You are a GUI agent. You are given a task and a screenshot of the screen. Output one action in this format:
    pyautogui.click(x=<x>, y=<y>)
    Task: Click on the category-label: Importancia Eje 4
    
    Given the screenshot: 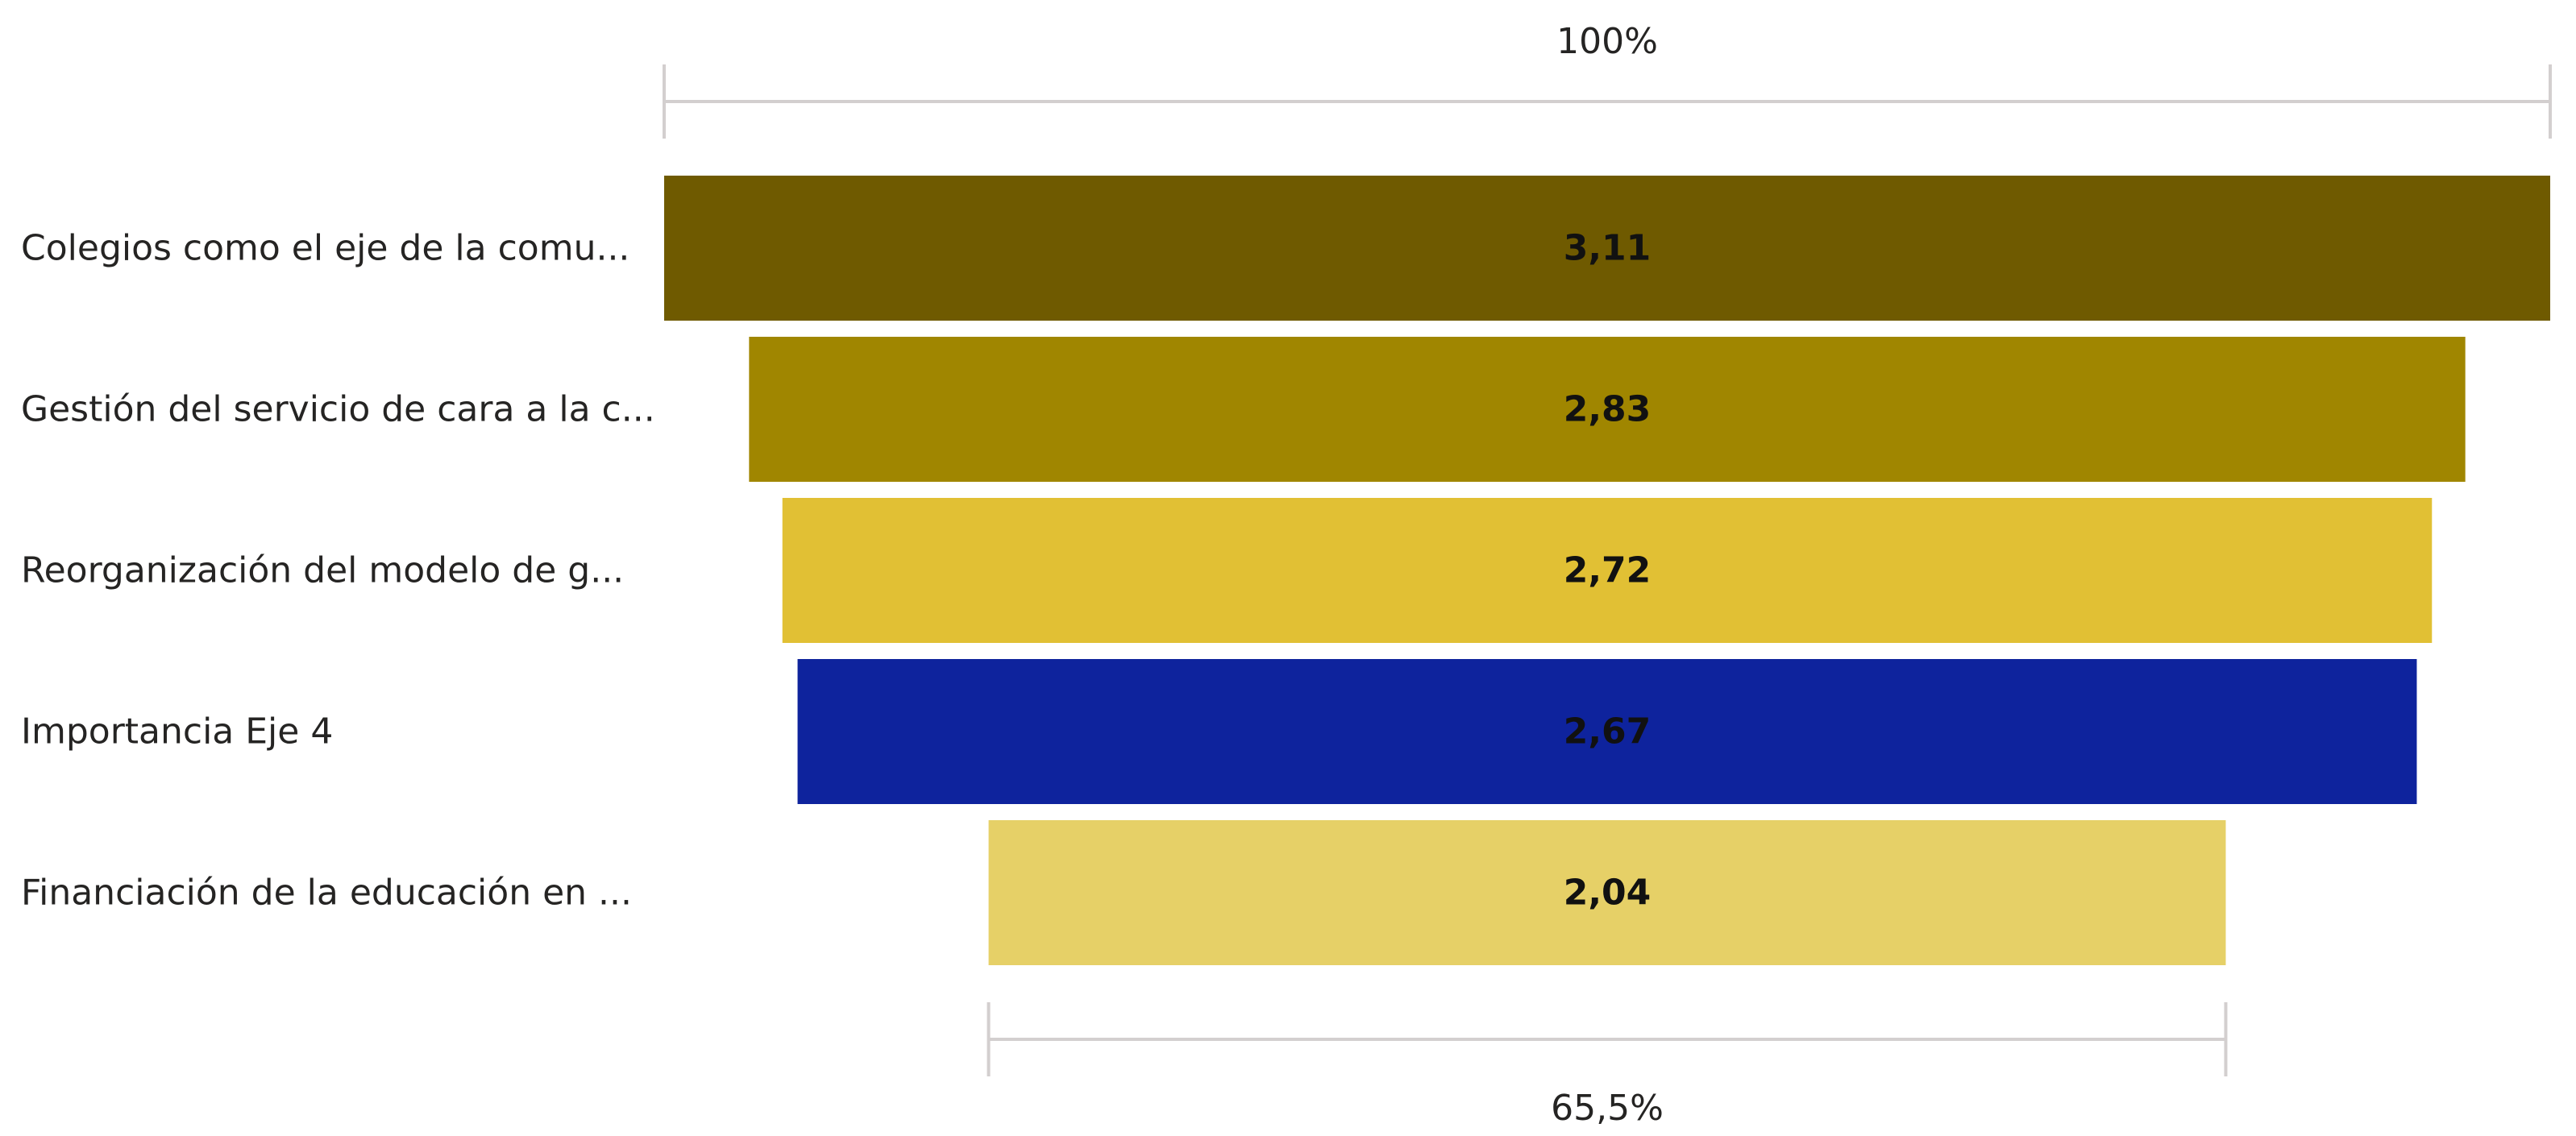 What is the action you would take?
    pyautogui.click(x=177, y=731)
    